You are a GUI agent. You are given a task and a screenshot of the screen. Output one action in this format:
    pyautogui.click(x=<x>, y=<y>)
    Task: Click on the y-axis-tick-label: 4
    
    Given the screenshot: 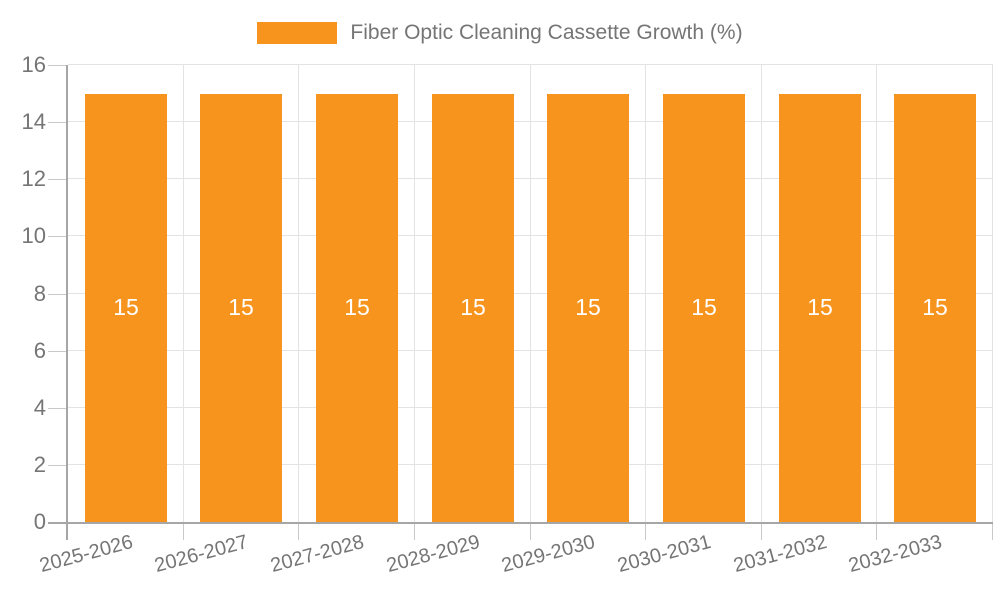 What is the action you would take?
    pyautogui.click(x=39, y=407)
    